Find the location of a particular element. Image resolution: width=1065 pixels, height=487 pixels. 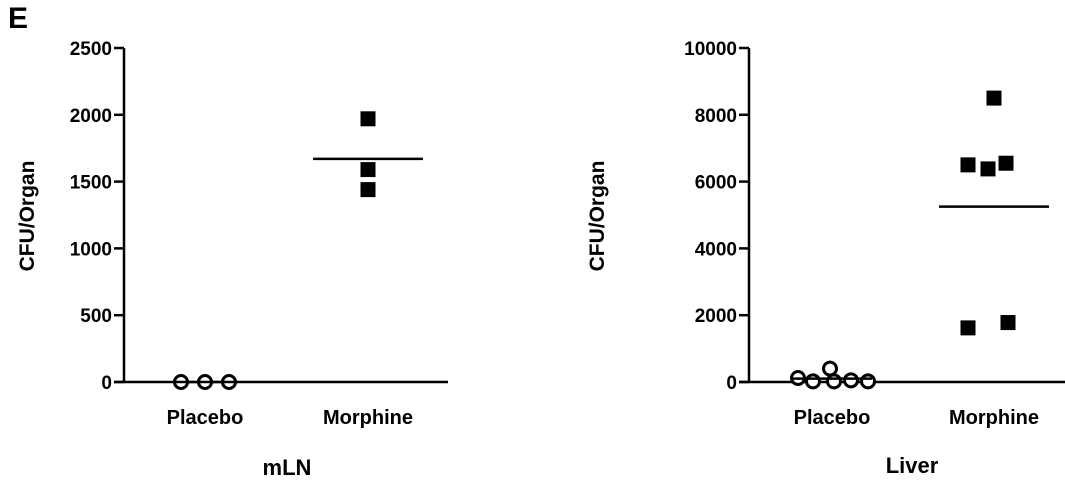

chart-2-y-axis-title: CFU/Organ is located at coordinates (597, 216).